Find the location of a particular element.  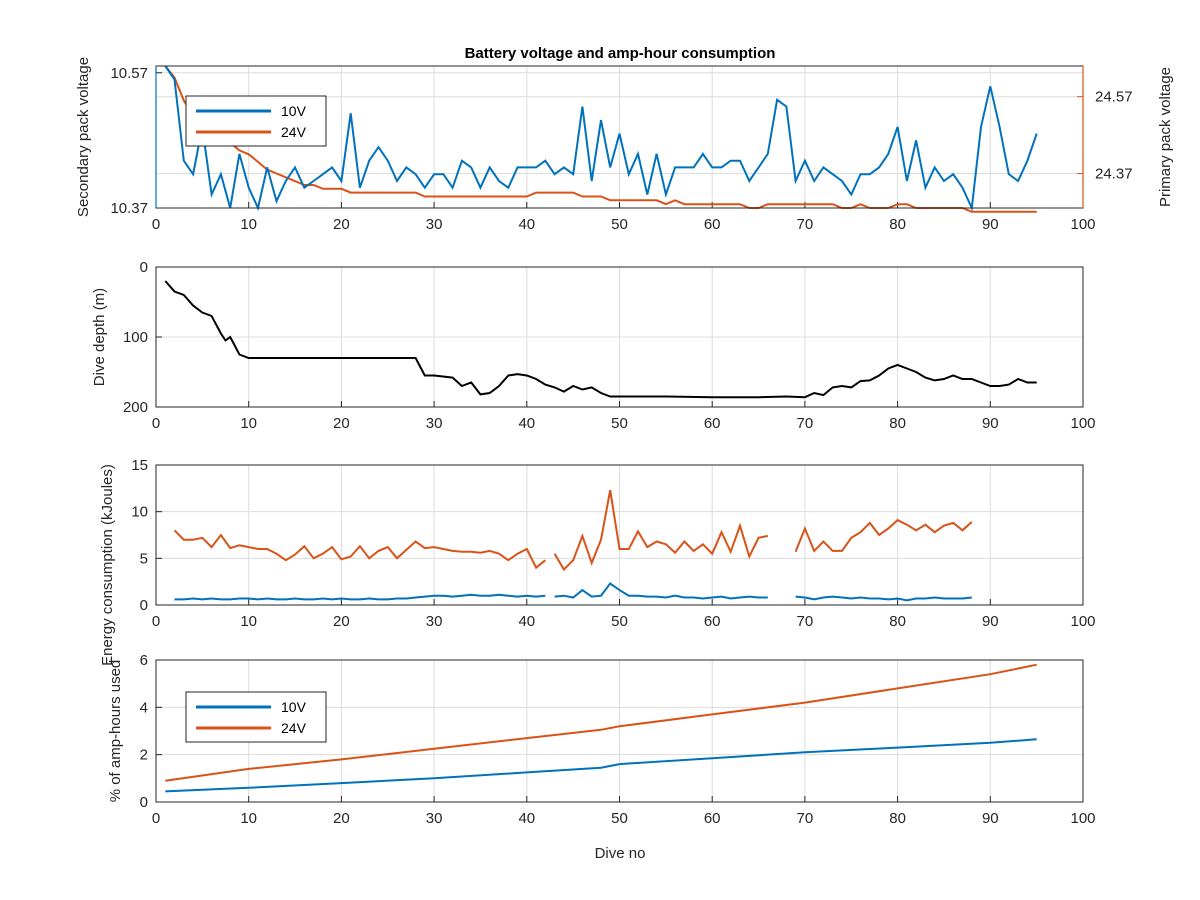

y-axis-label: Dive depth (m) is located at coordinates (99, 337).